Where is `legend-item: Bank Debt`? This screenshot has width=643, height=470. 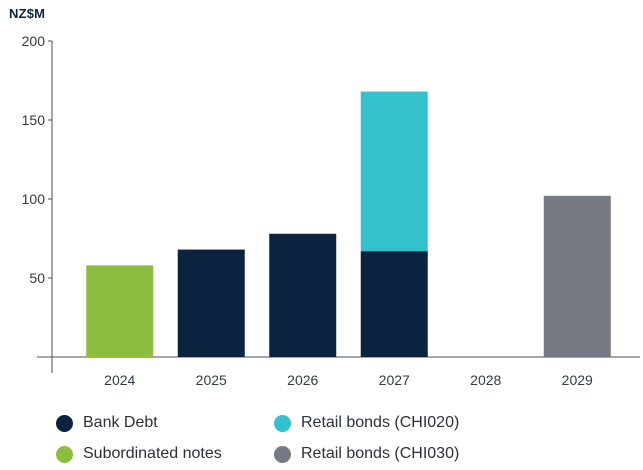 legend-item: Bank Debt is located at coordinates (107, 423).